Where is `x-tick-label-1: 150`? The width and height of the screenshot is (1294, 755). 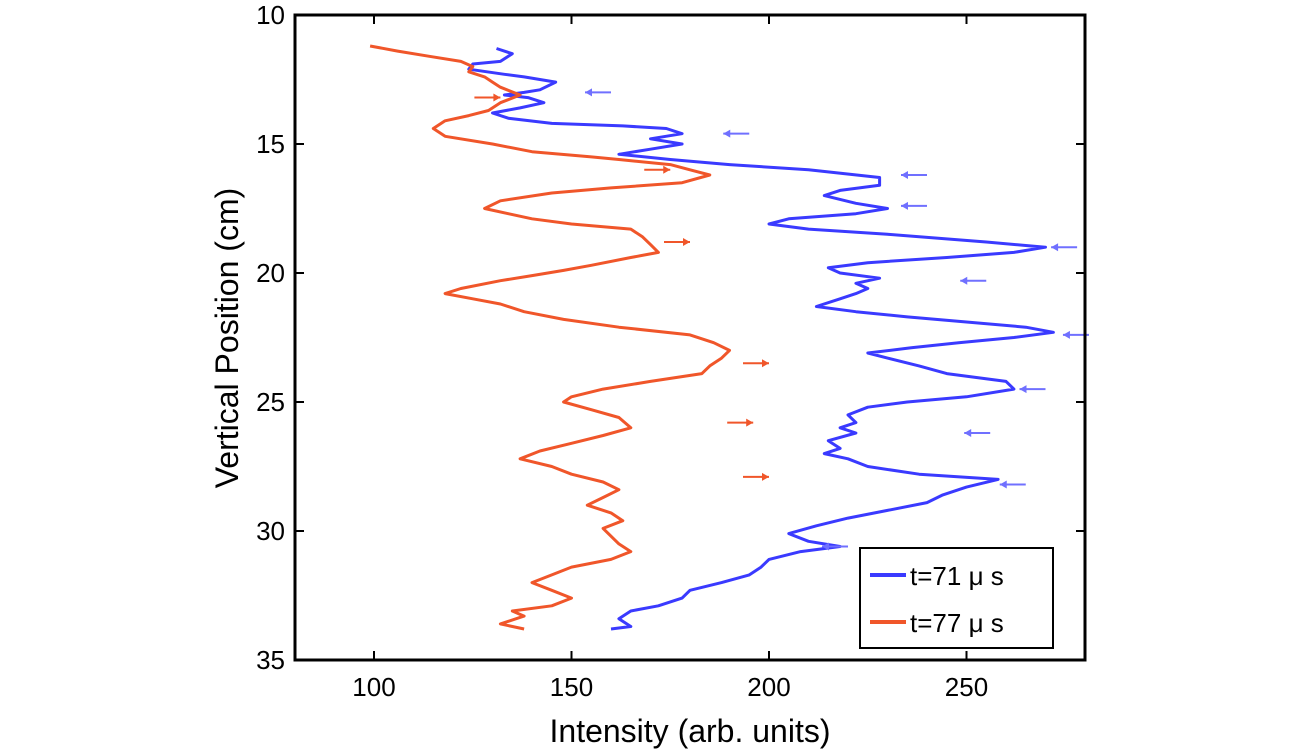
x-tick-label-1: 150 is located at coordinates (571, 687).